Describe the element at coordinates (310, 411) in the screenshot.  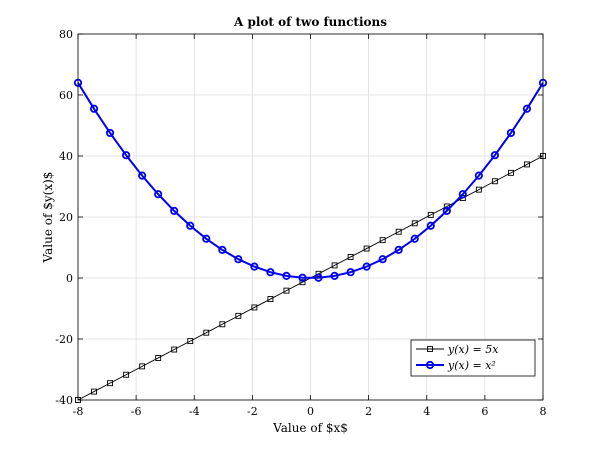
I see `x-tick-label: 0` at that location.